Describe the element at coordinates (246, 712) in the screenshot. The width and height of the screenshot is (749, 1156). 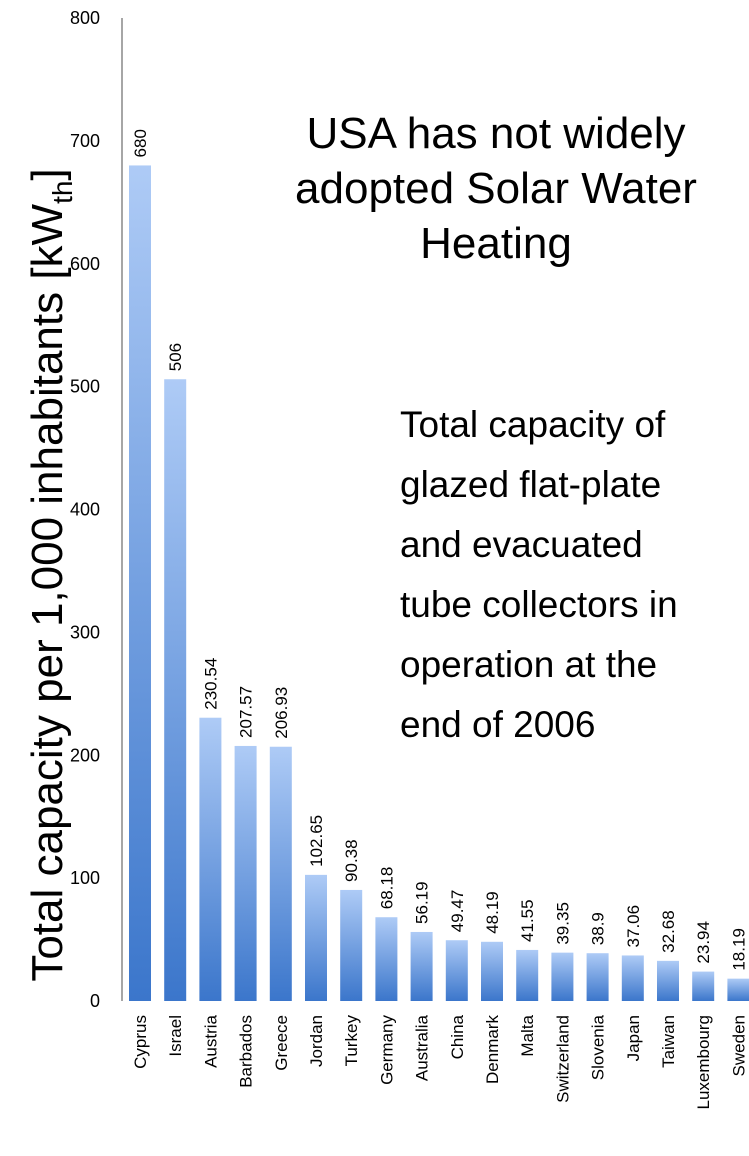
I see `value-label: 207.57` at that location.